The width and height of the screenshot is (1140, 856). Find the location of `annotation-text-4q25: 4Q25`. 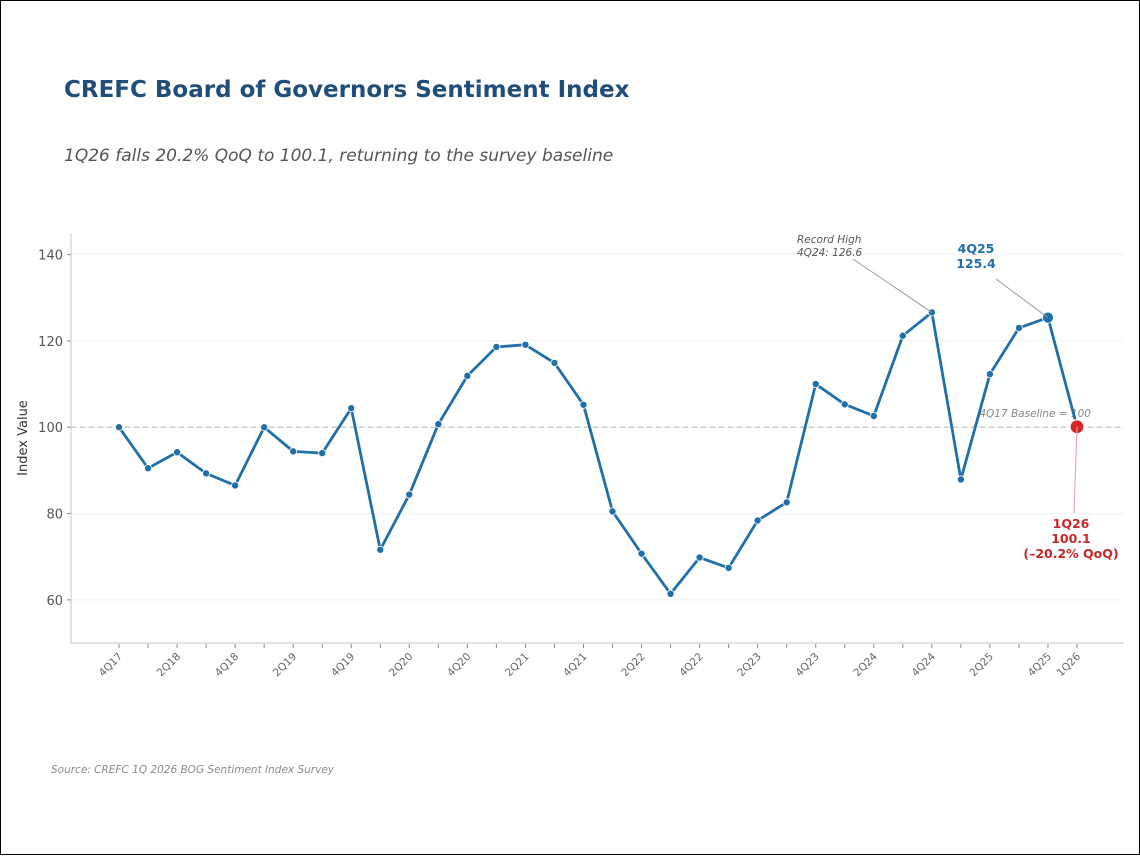

annotation-text-4q25: 4Q25 is located at coordinates (976, 248).